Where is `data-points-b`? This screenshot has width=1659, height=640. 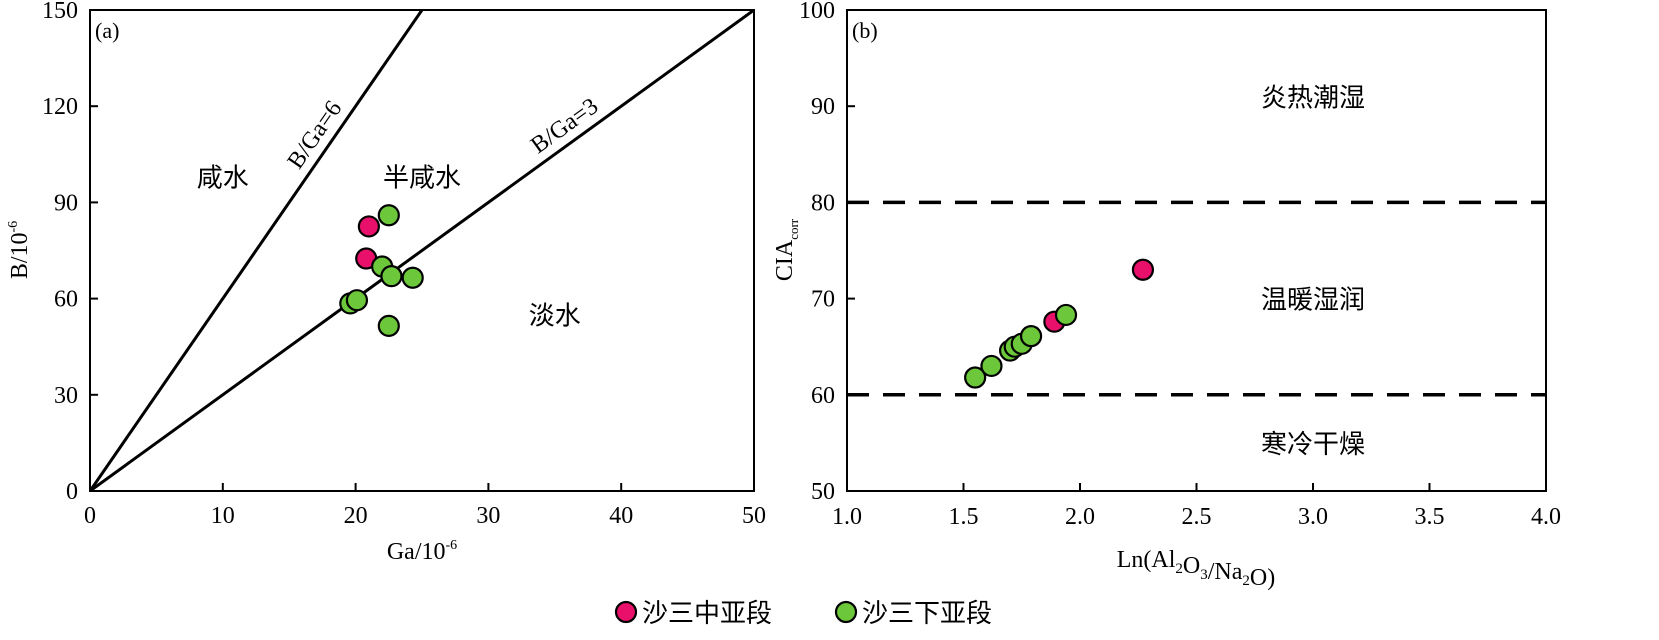 data-points-b is located at coordinates (1059, 323).